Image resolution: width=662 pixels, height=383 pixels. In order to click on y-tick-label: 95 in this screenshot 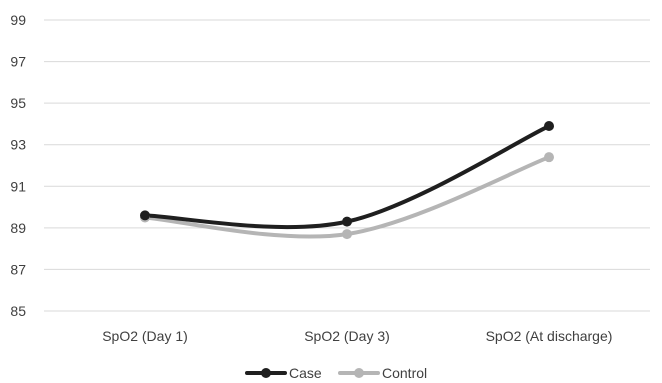, I will do `click(18, 103)`.